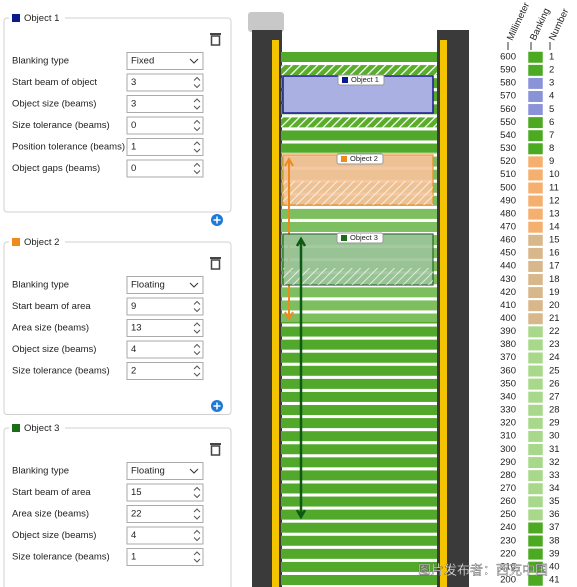  Describe the element at coordinates (551, 83) in the screenshot. I see `number-label: 3` at that location.